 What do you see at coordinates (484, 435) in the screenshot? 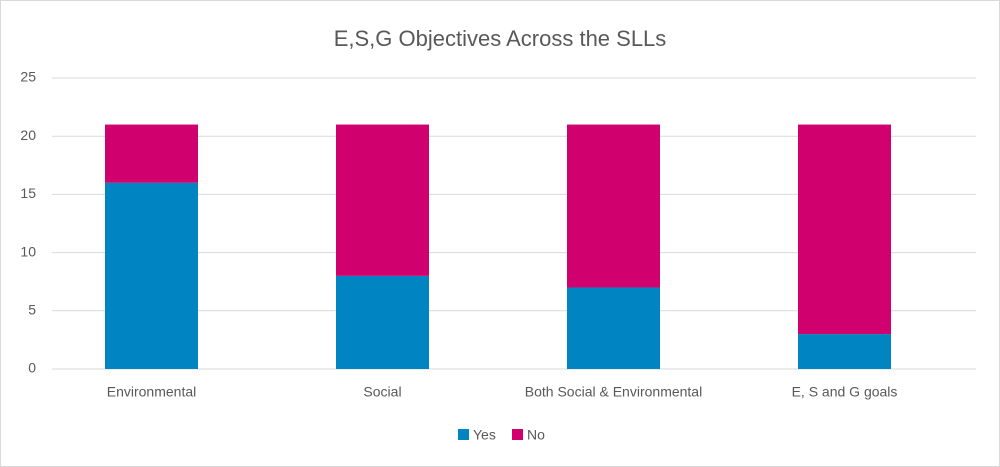
I see `legend-label: Yes` at bounding box center [484, 435].